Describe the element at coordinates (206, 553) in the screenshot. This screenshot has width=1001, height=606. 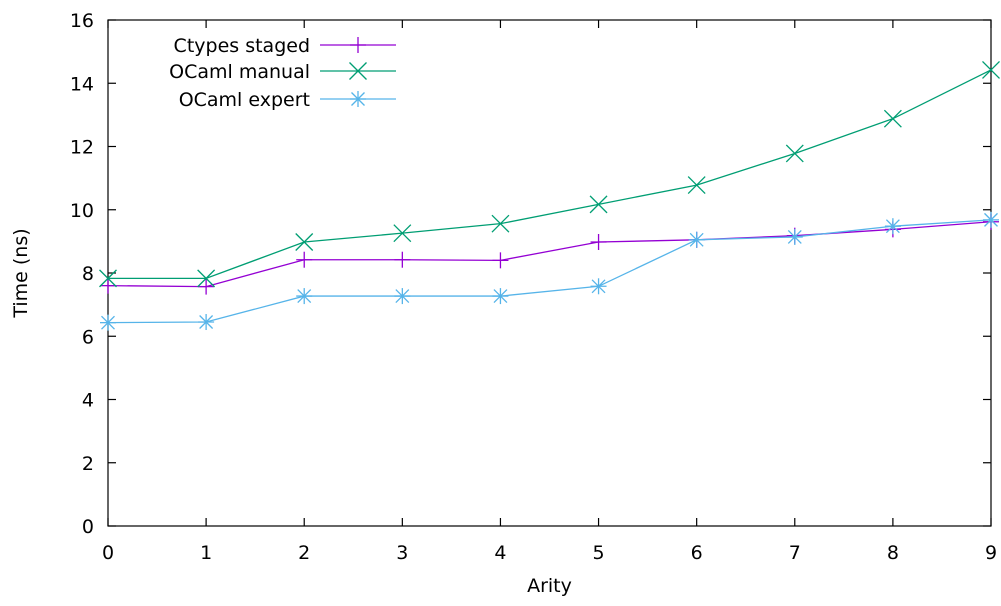
I see `x-tick-label: 1` at that location.